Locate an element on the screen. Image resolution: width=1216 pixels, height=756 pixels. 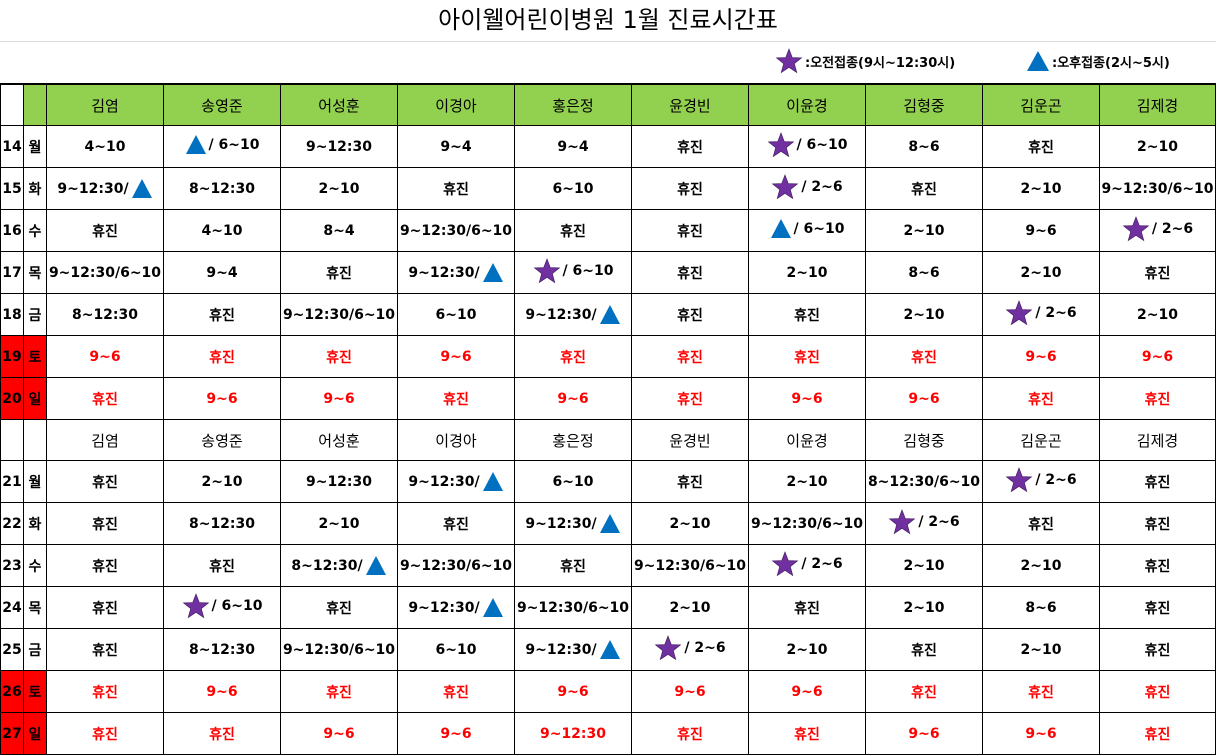
schedule-row: 20 일 휴진 9~6 9~6 휴진 9~6 휴진 9~6 9~6 휴진 휴진 is located at coordinates (608, 398).